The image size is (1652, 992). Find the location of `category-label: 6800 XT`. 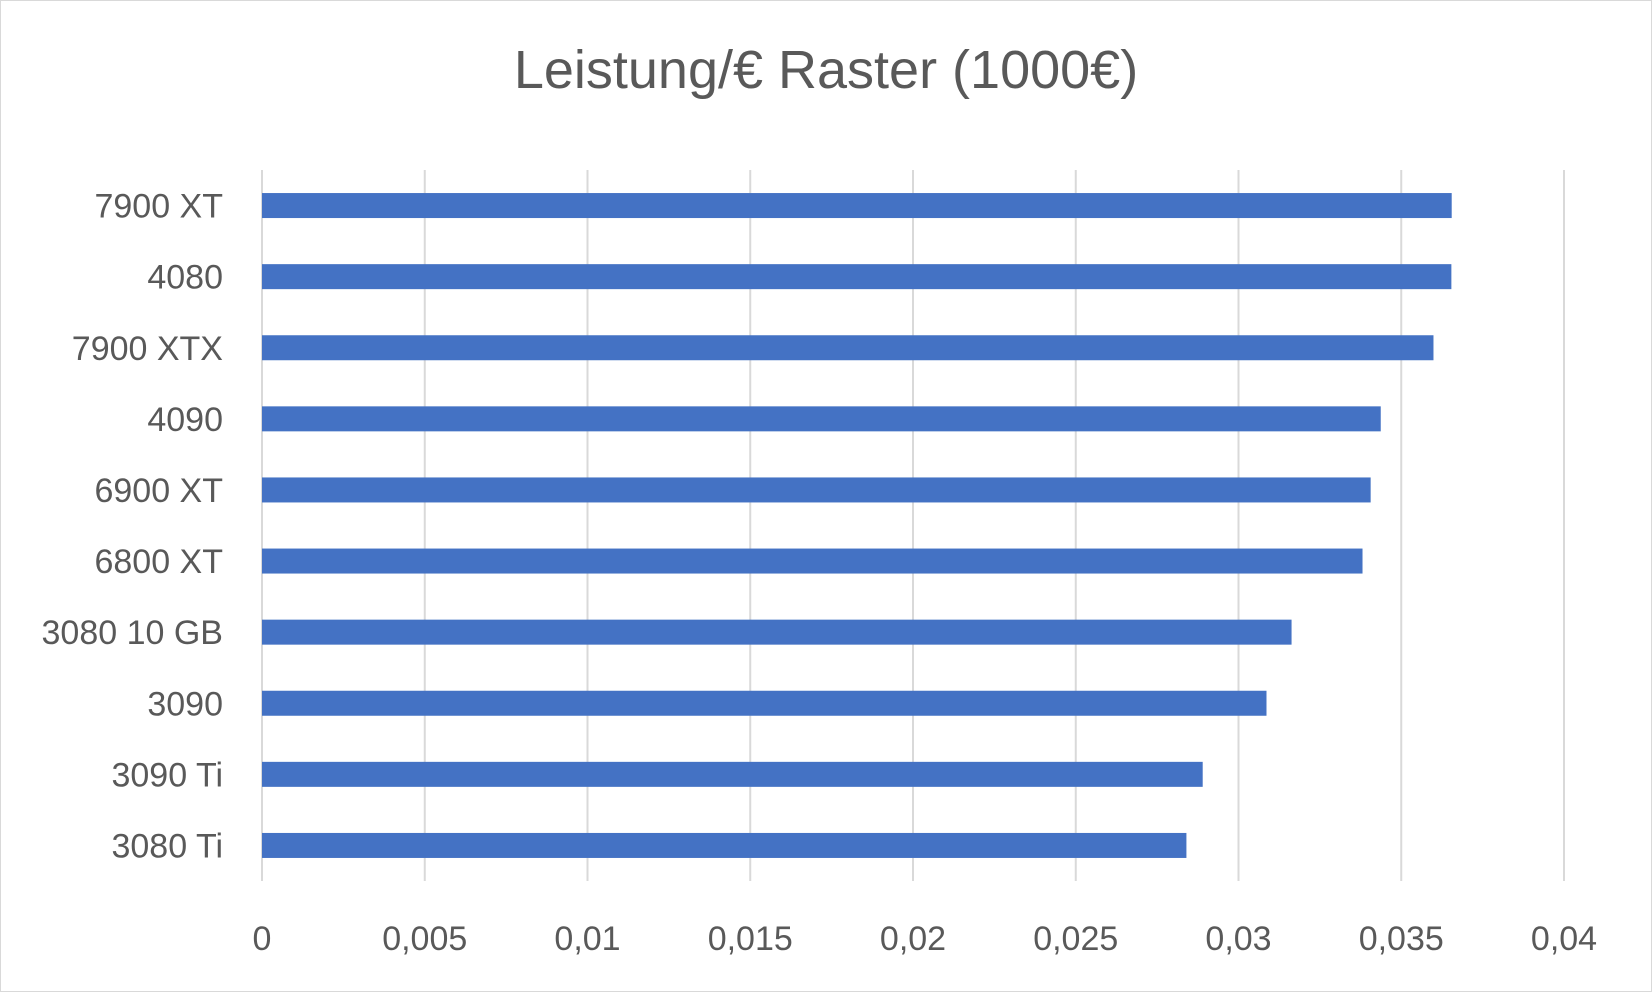

category-label: 6800 XT is located at coordinates (158, 562).